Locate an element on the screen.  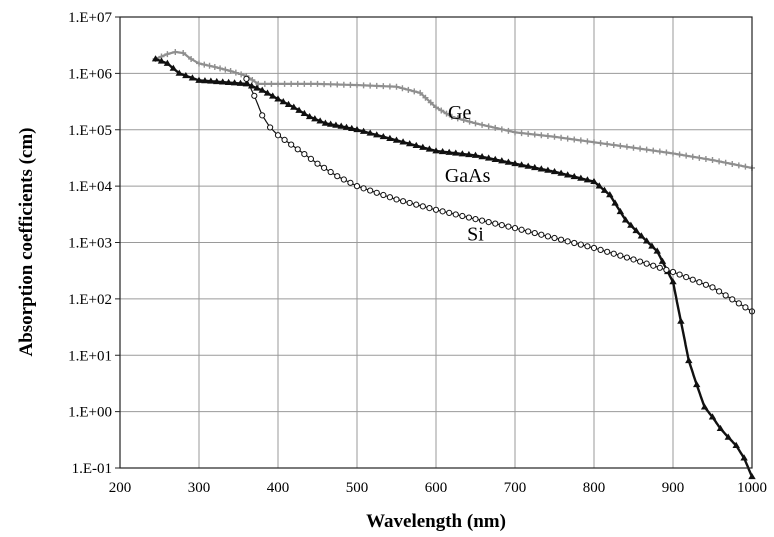
y-tick-label: 1.E+04 is located at coordinates (90, 187).